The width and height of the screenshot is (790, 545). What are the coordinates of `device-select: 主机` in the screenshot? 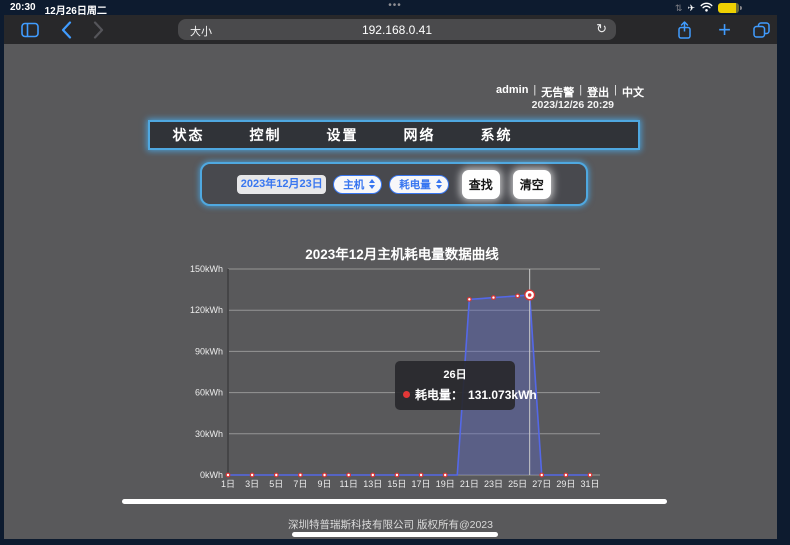 It's located at (358, 184).